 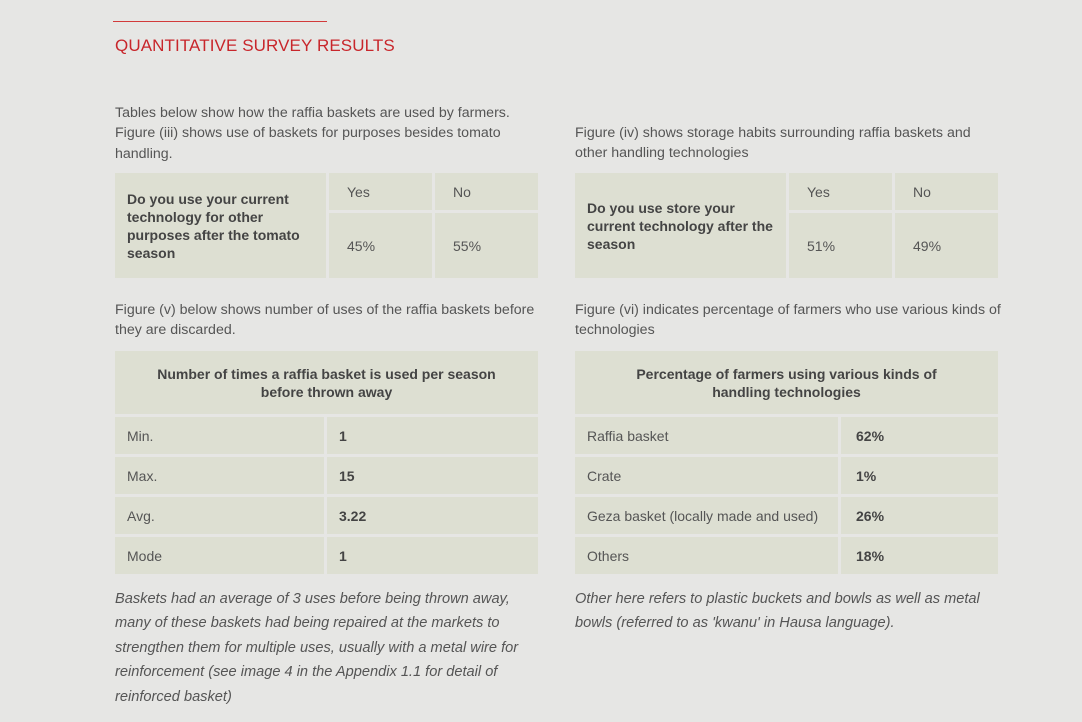 I want to click on row-value: 3.22, so click(x=432, y=515).